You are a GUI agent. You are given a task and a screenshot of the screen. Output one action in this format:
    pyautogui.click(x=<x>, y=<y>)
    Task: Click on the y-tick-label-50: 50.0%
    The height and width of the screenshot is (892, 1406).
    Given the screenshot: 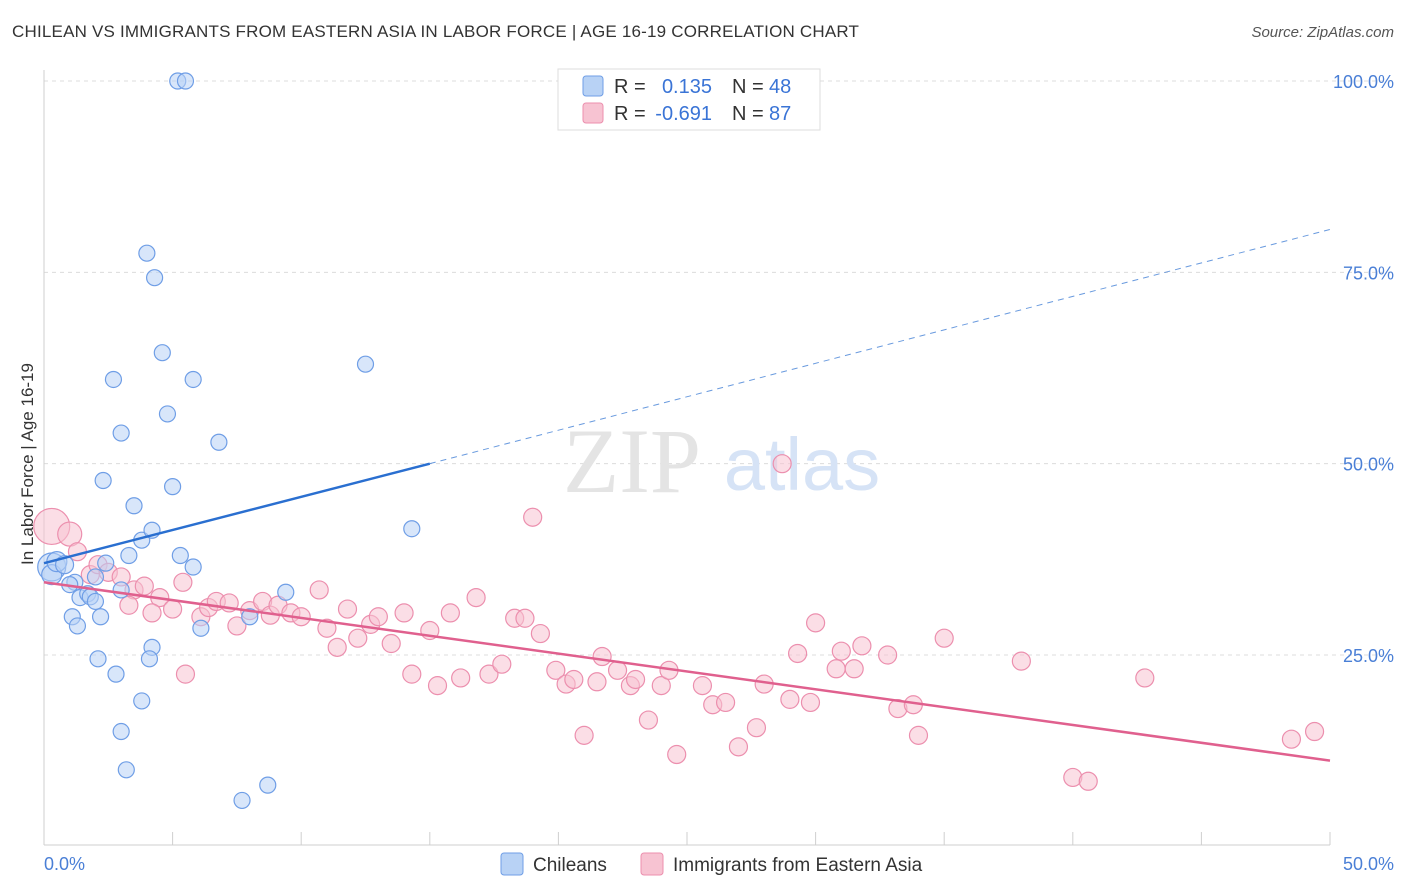 What is the action you would take?
    pyautogui.click(x=1368, y=465)
    